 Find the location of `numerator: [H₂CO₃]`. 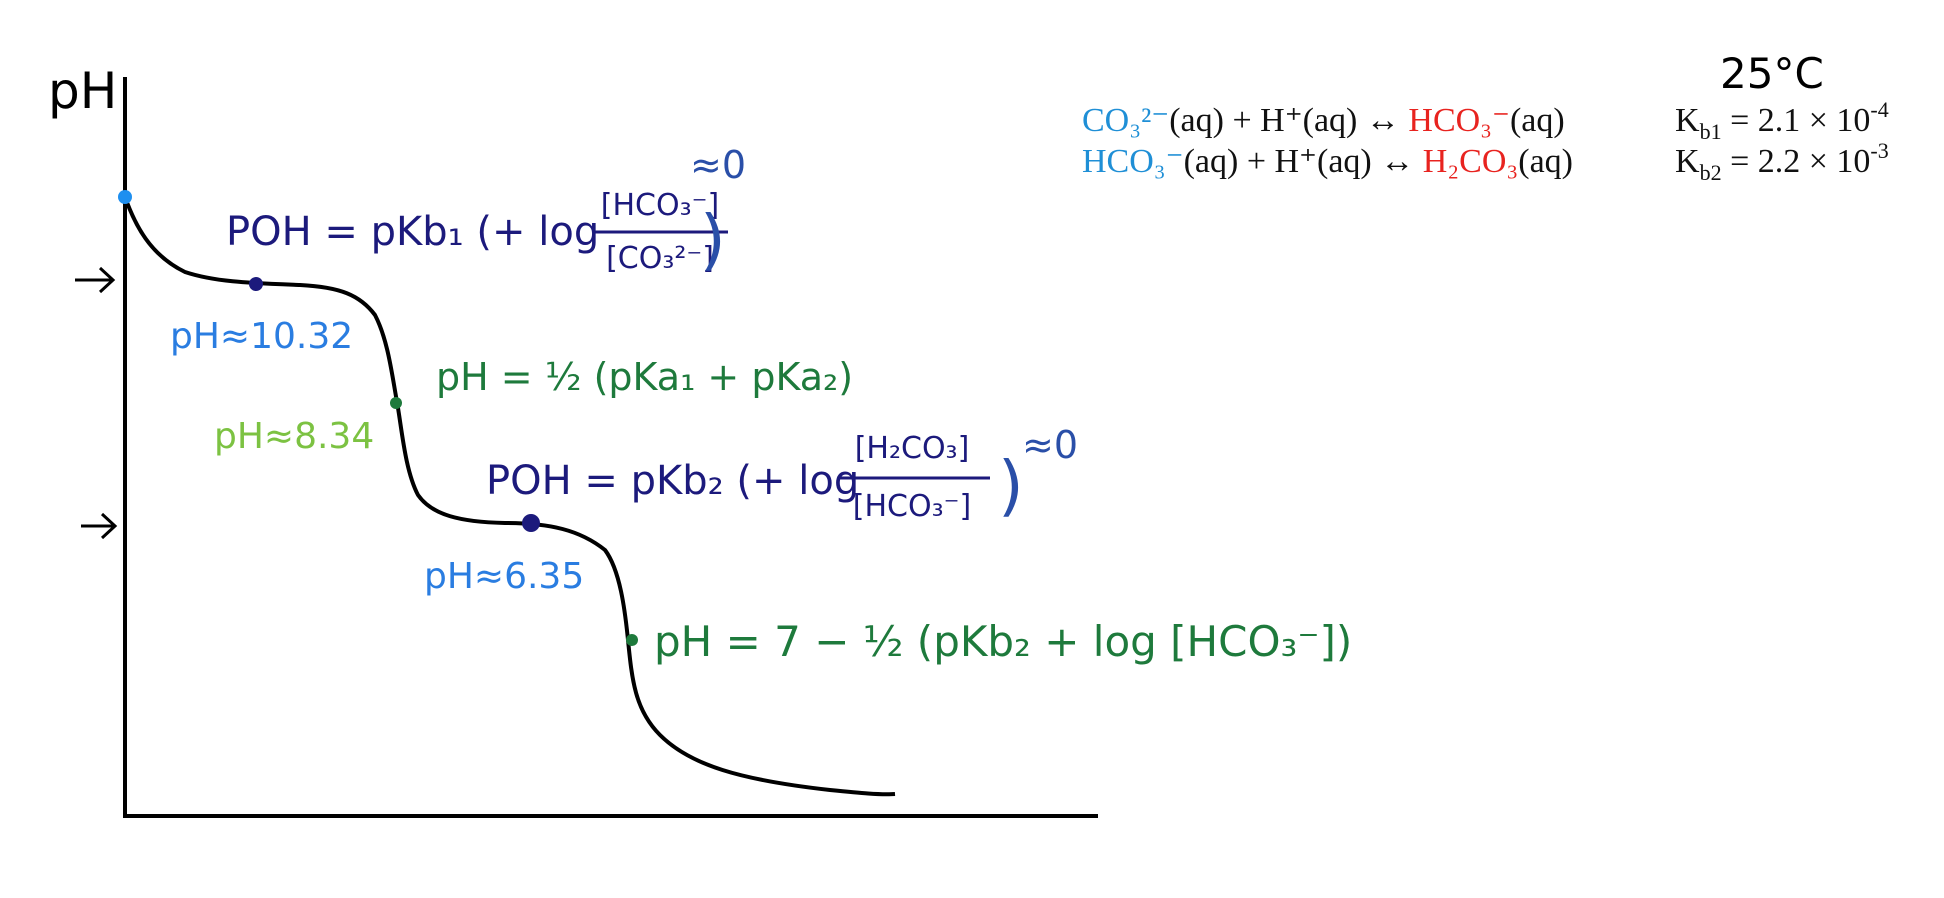

numerator: [H₂CO₃] is located at coordinates (912, 448).